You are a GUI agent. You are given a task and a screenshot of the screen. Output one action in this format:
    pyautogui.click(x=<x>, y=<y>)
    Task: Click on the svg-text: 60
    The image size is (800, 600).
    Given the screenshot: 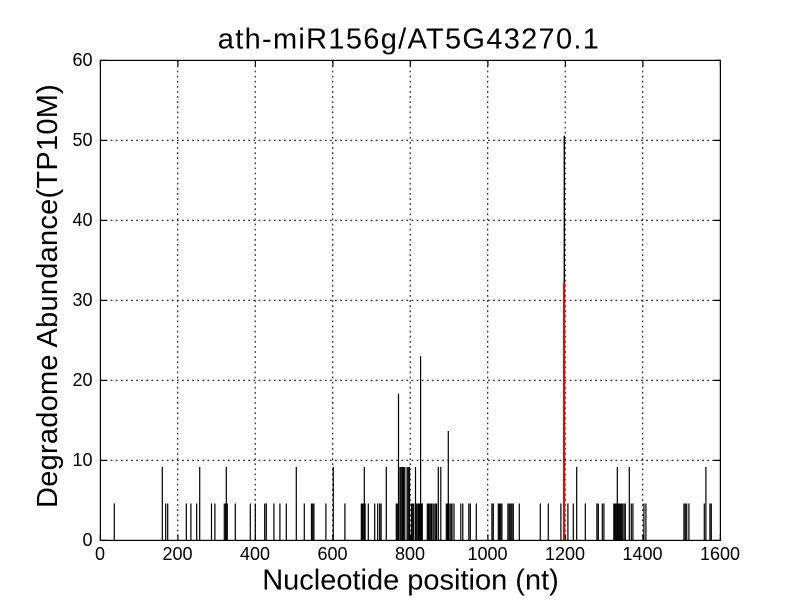 What is the action you would take?
    pyautogui.click(x=82, y=60)
    